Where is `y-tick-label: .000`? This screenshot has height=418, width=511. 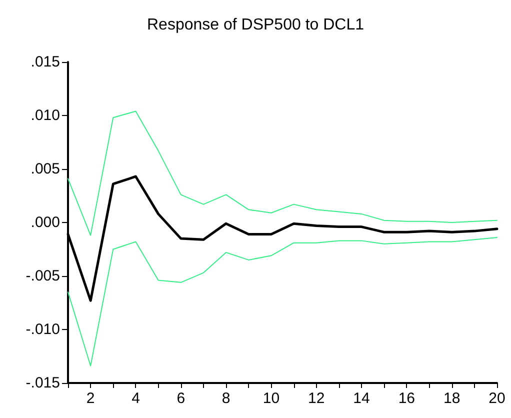
y-tick-label: .000 is located at coordinates (45, 222).